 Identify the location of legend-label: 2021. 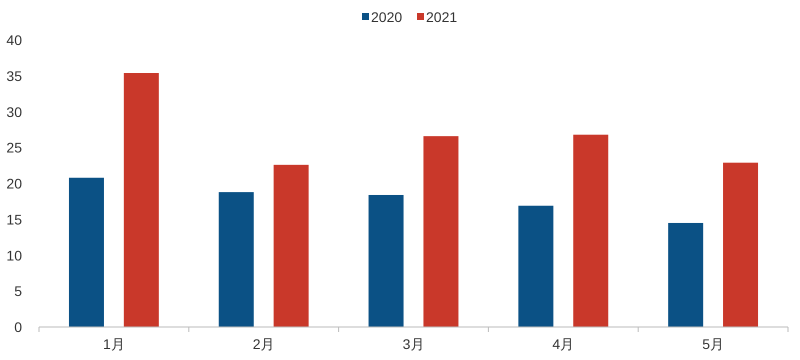
(442, 17).